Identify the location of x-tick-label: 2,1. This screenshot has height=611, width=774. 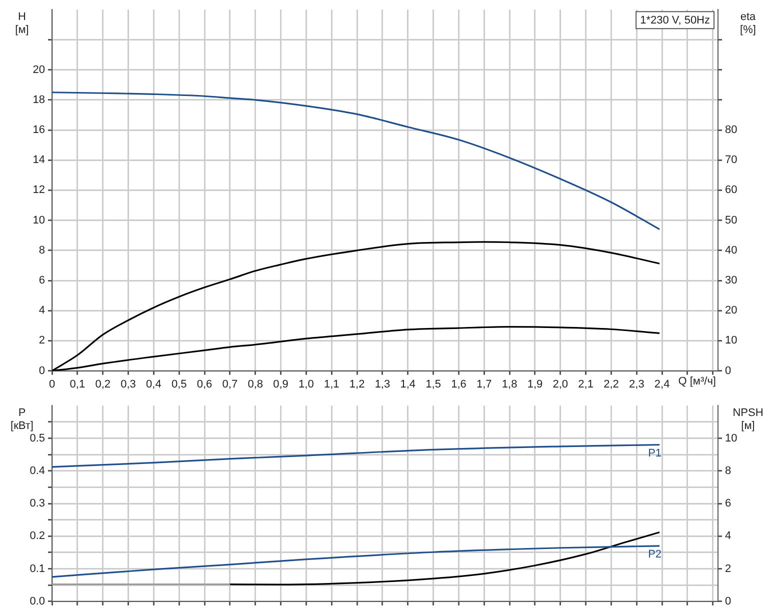
(586, 384).